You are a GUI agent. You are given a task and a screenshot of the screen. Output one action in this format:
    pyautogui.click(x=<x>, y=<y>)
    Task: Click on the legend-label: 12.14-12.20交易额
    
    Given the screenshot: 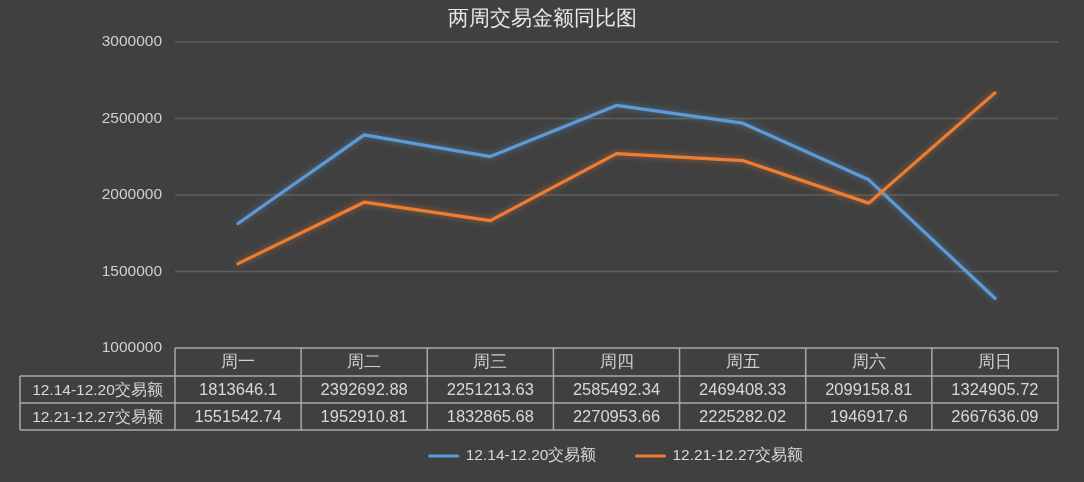 What is the action you would take?
    pyautogui.click(x=531, y=455)
    